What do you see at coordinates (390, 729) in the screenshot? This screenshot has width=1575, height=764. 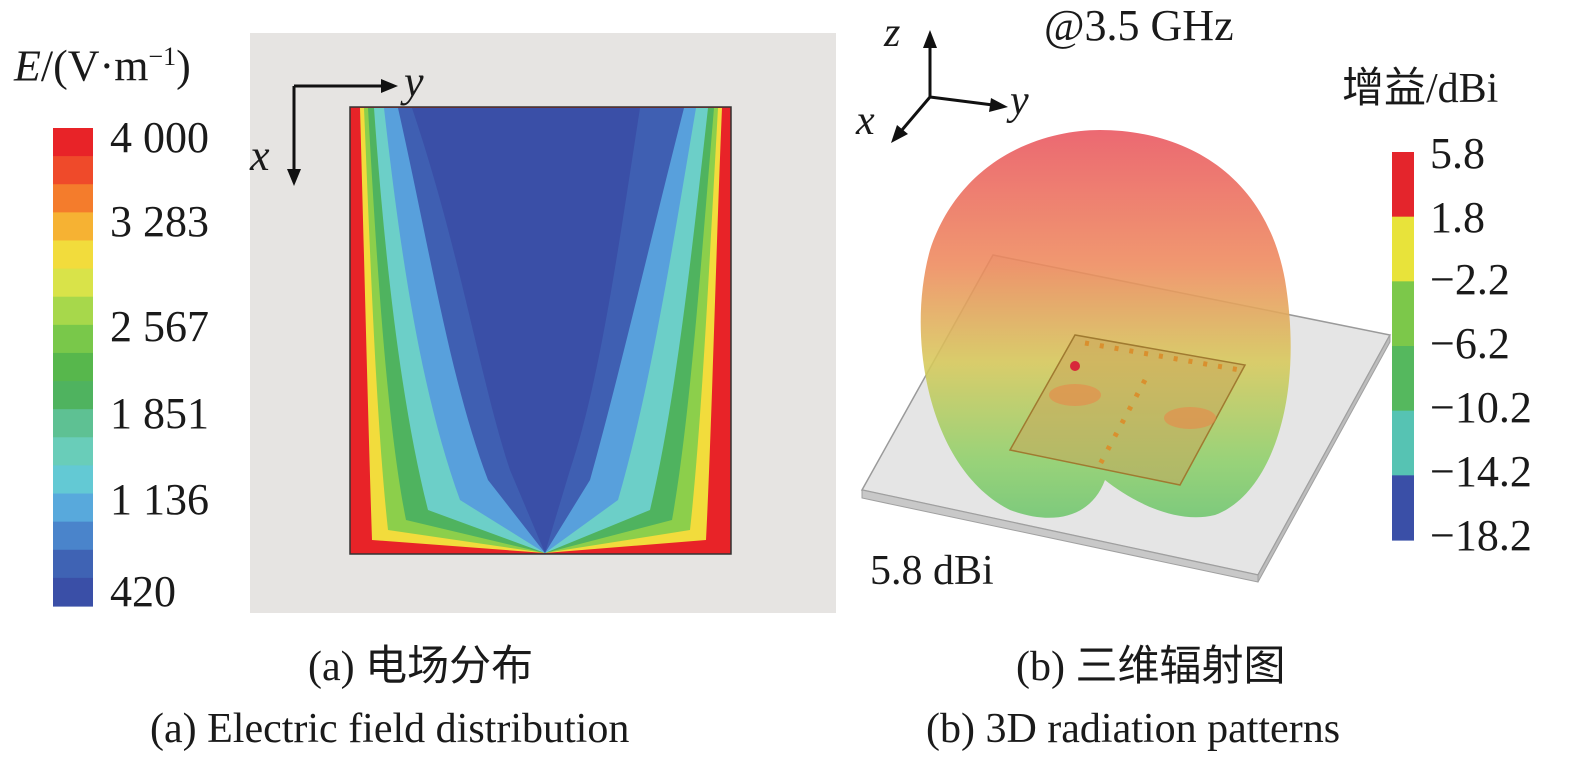 I see `caption-a-english: (a) Electric field distribution` at bounding box center [390, 729].